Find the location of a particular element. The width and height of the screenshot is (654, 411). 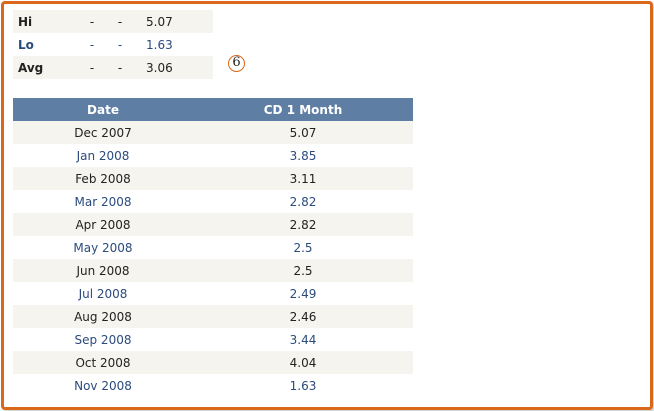

stats-row-hi: Hi - - 5.07 is located at coordinates (113, 21).